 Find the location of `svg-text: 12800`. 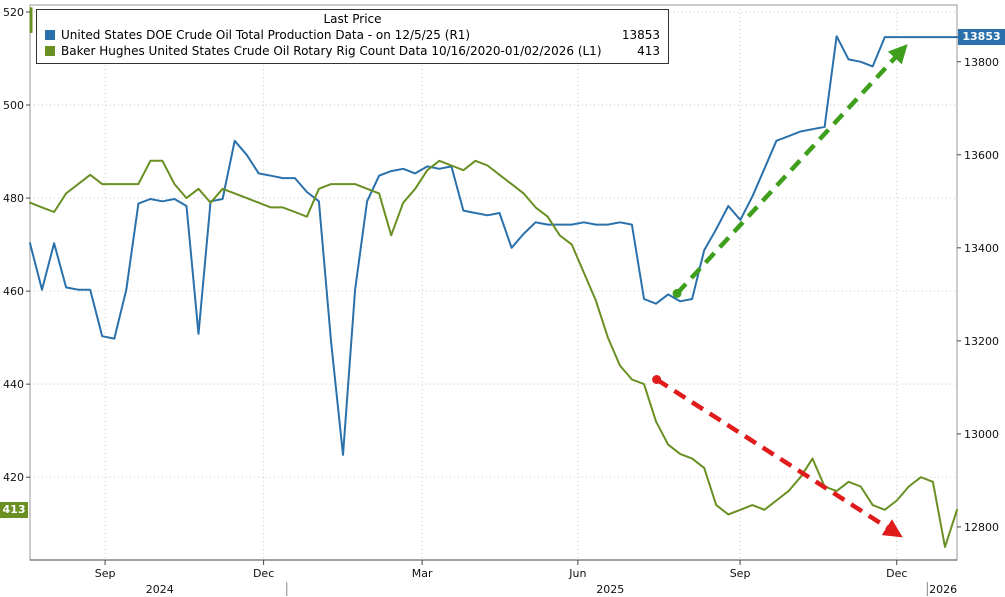

svg-text: 12800 is located at coordinates (981, 527).